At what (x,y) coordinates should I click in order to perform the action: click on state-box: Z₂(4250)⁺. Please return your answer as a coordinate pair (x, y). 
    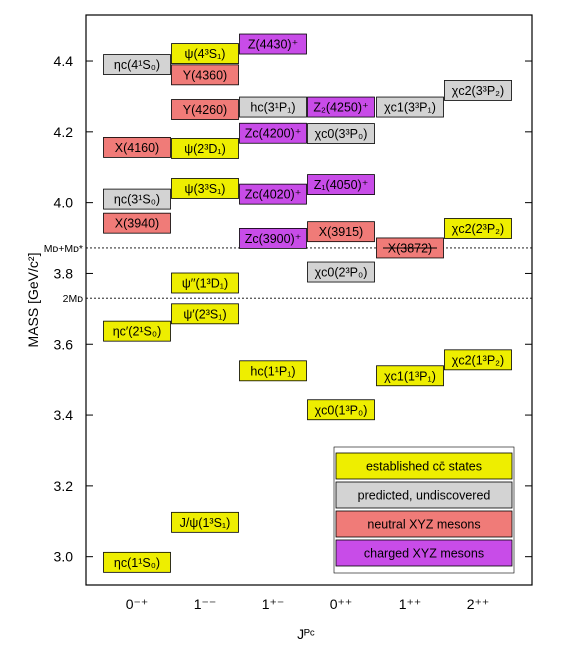
    Looking at the image, I should click on (341, 107).